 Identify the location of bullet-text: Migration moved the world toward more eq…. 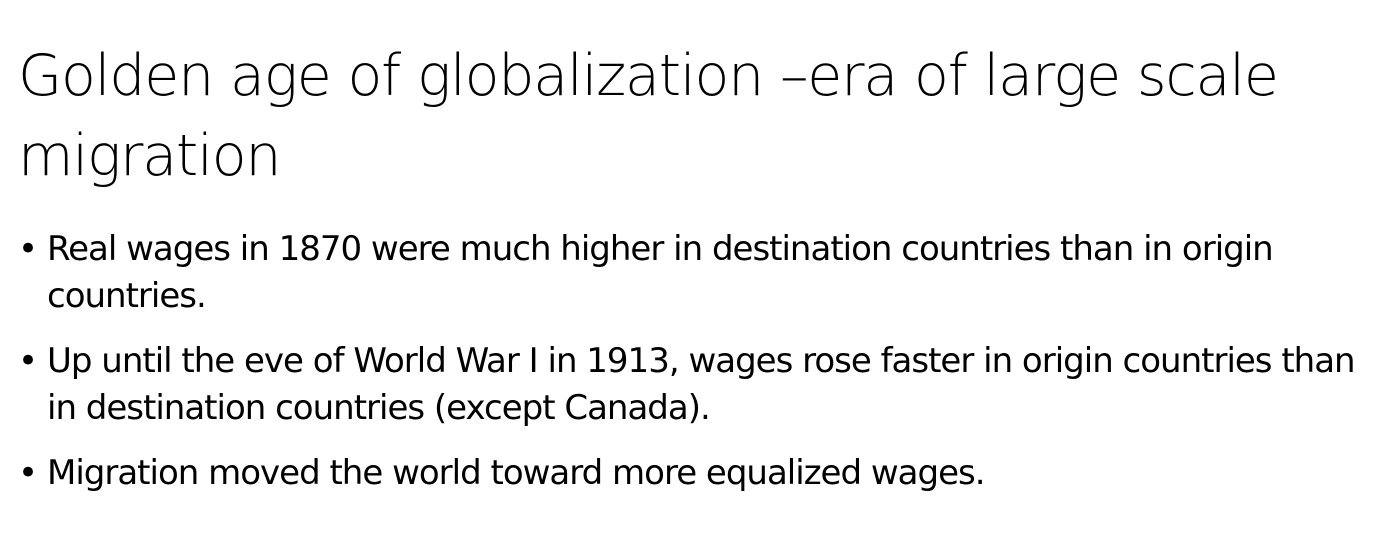
(516, 473).